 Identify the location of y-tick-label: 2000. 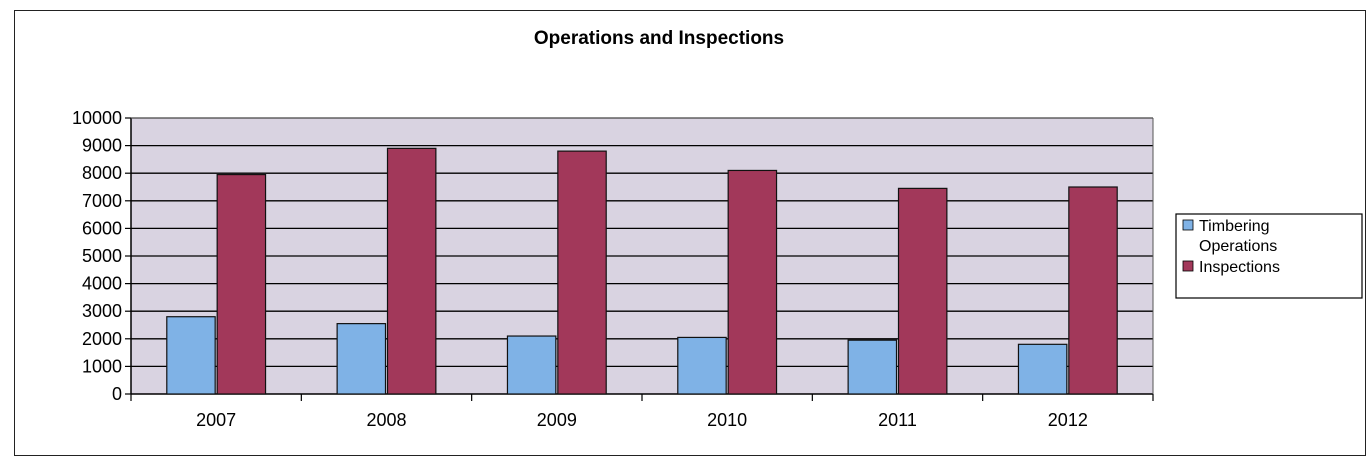
(102, 339).